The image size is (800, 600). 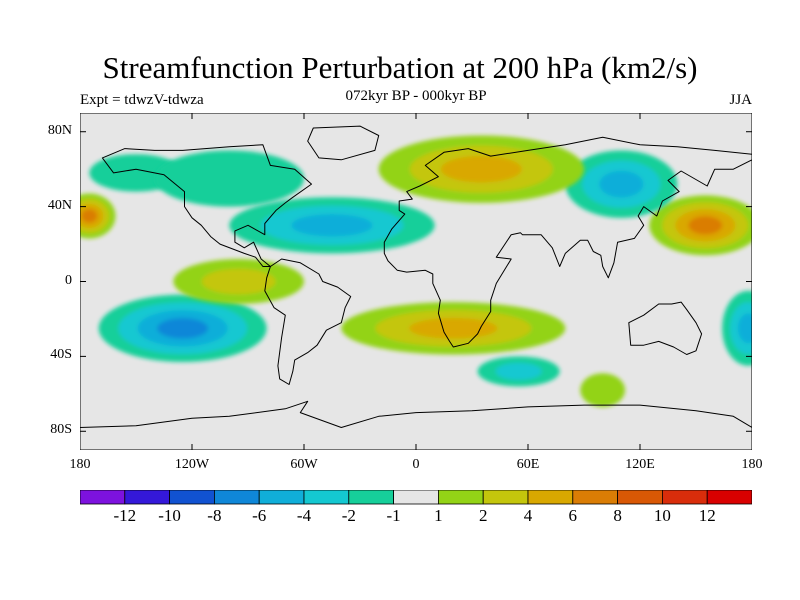 What do you see at coordinates (416, 464) in the screenshot?
I see `lon-tick-label: 0` at bounding box center [416, 464].